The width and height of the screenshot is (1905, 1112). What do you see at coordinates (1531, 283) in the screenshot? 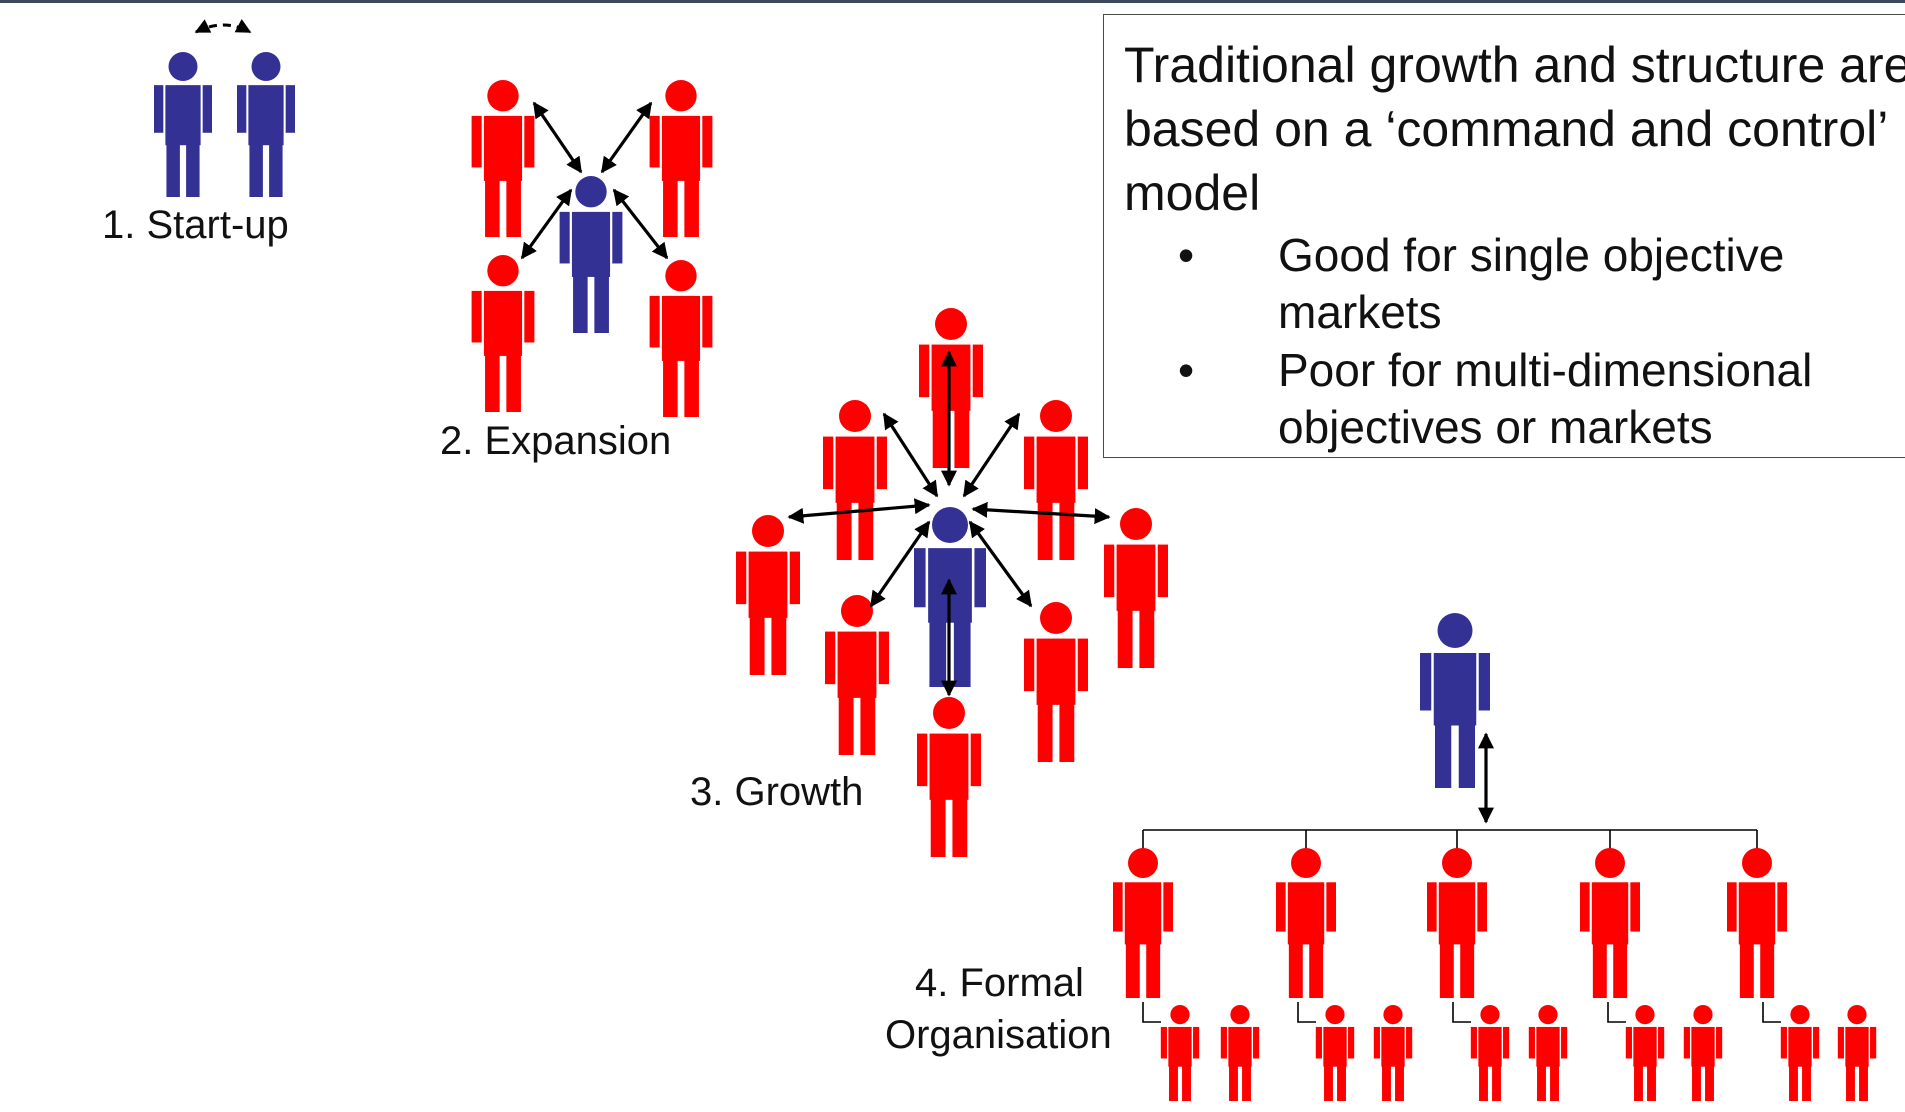
I see `info-bullet-1-text: Good for single objective markets` at bounding box center [1531, 283].